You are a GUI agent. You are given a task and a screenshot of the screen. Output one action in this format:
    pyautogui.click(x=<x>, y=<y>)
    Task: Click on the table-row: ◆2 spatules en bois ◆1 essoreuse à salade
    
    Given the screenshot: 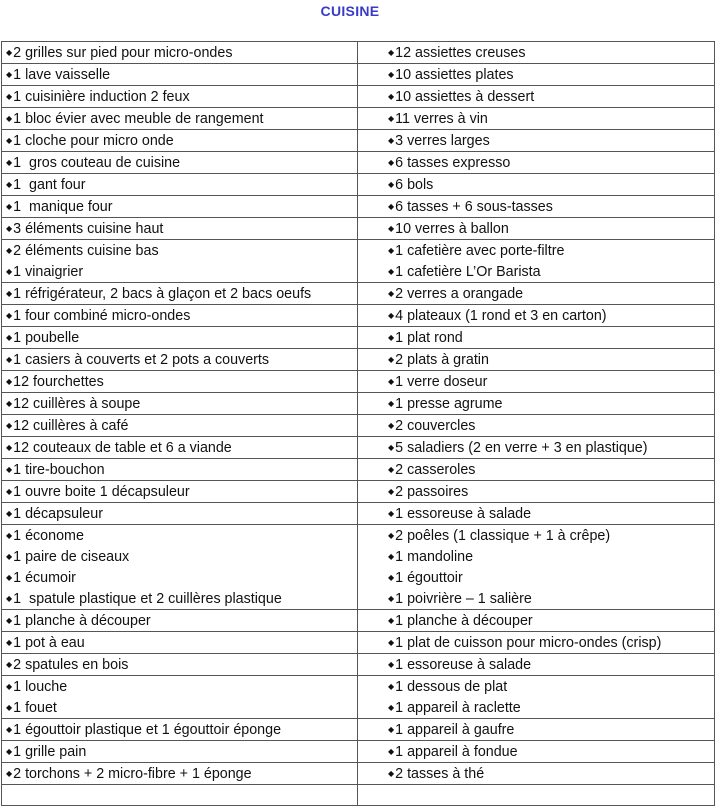 What is the action you would take?
    pyautogui.click(x=358, y=664)
    